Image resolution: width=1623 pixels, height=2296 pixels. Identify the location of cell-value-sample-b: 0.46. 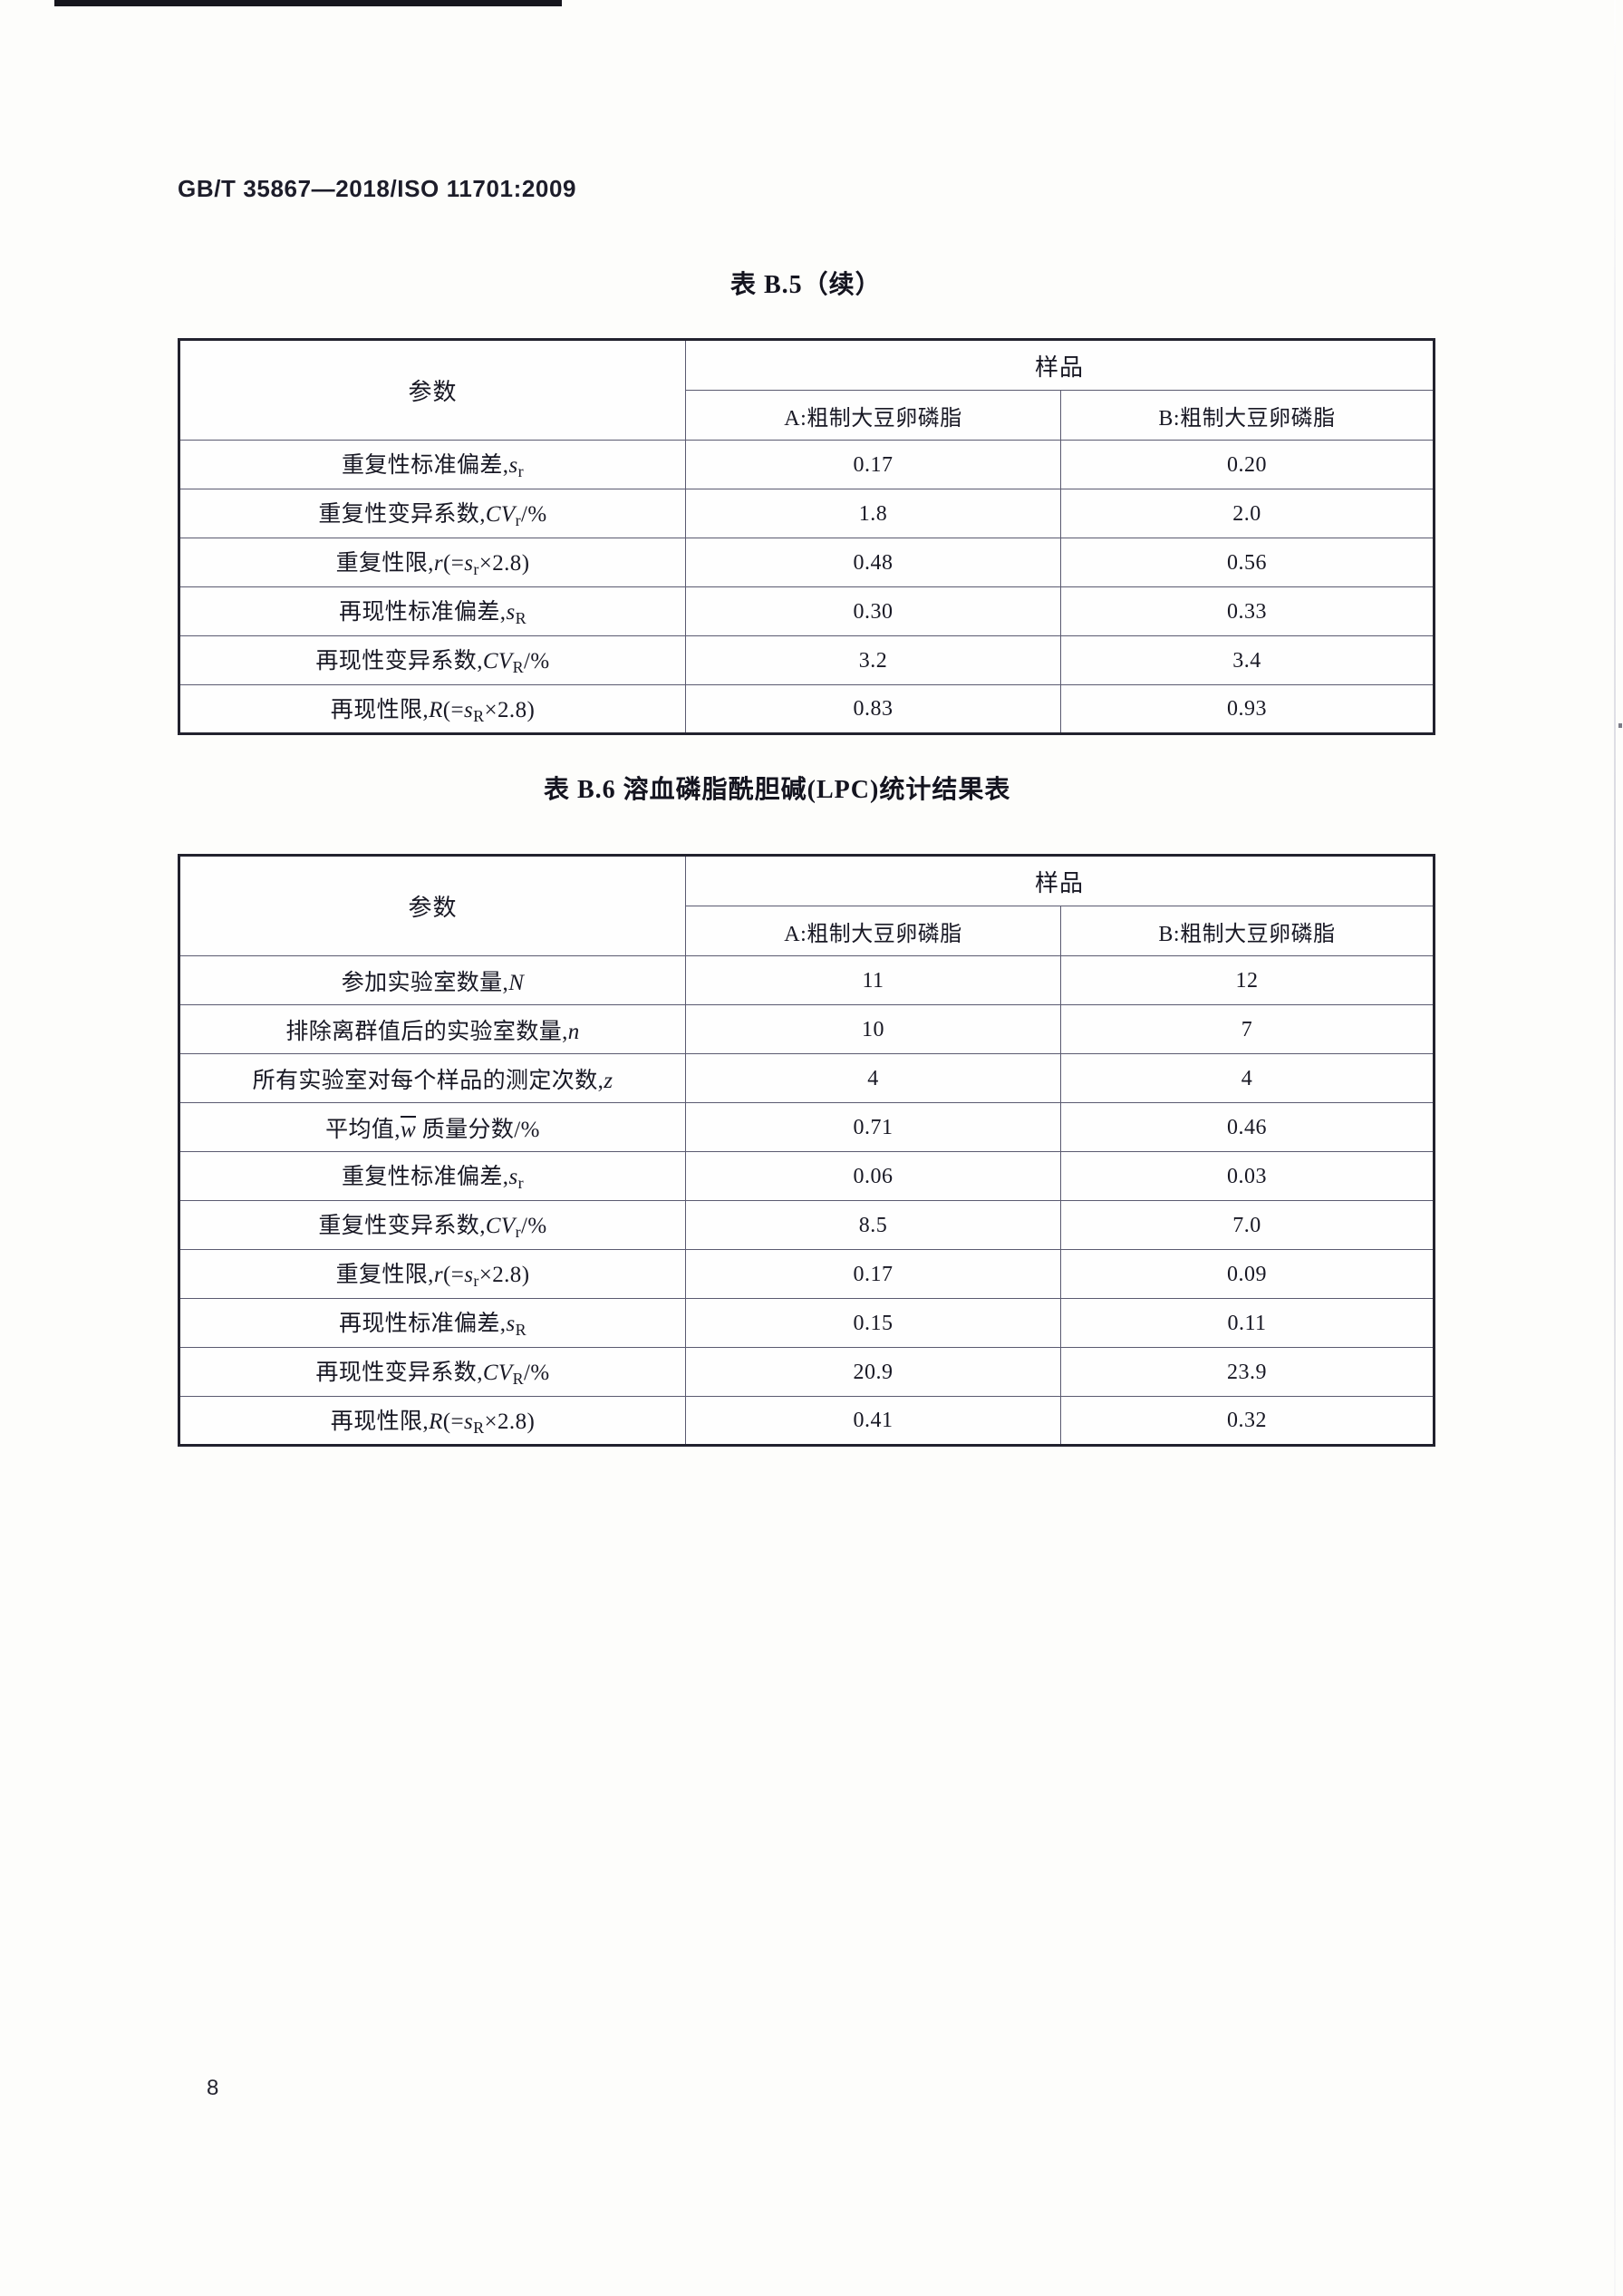
(1247, 1127).